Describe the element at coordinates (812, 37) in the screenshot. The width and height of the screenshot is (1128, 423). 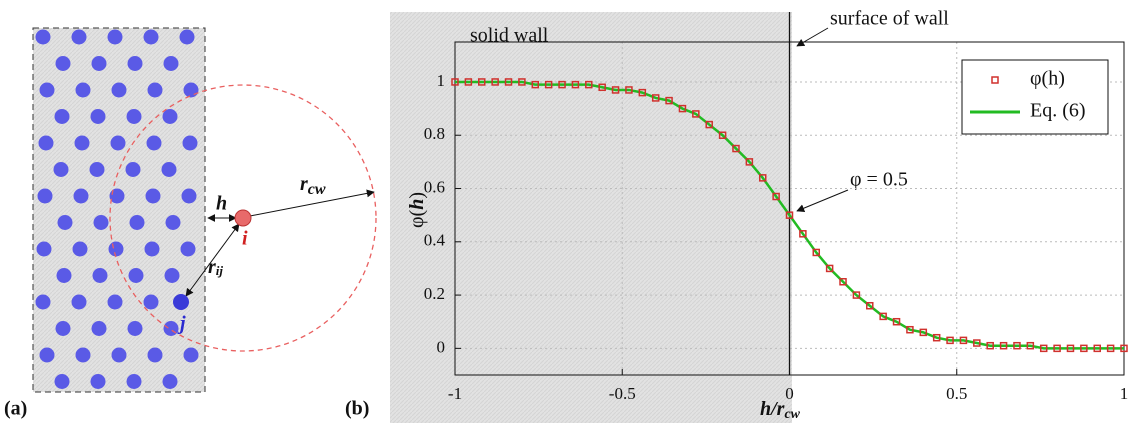
I see `annotation-arrow` at that location.